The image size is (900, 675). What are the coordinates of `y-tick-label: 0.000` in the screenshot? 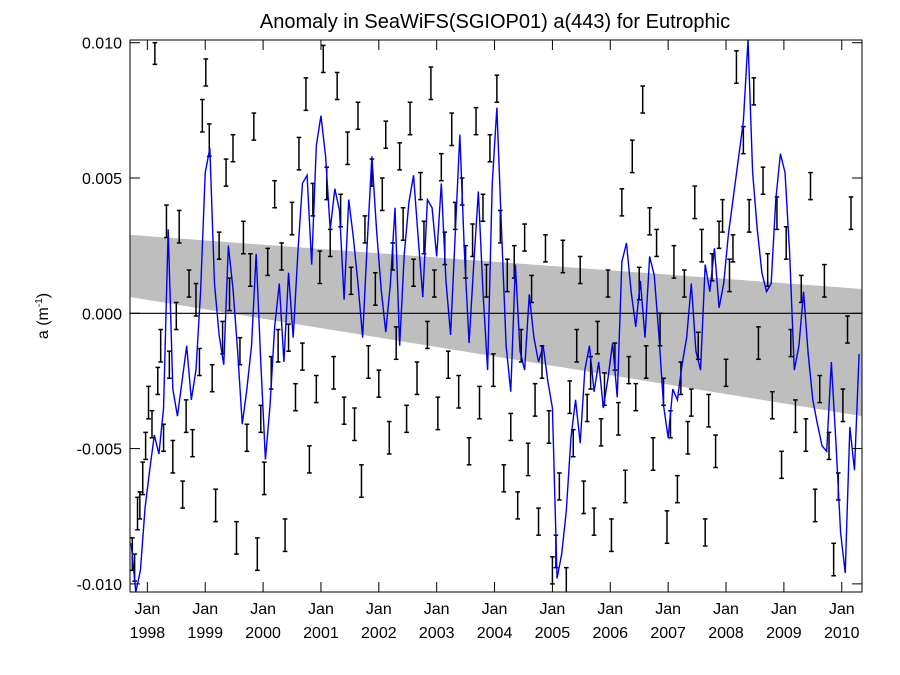 It's located at (102, 314).